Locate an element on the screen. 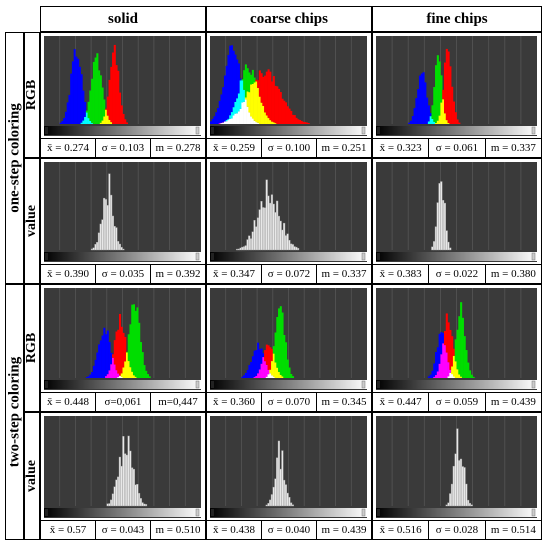  histogram-cell: x̄ = 0.360 σ = 0.070 m = 0.345 is located at coordinates (289, 348).